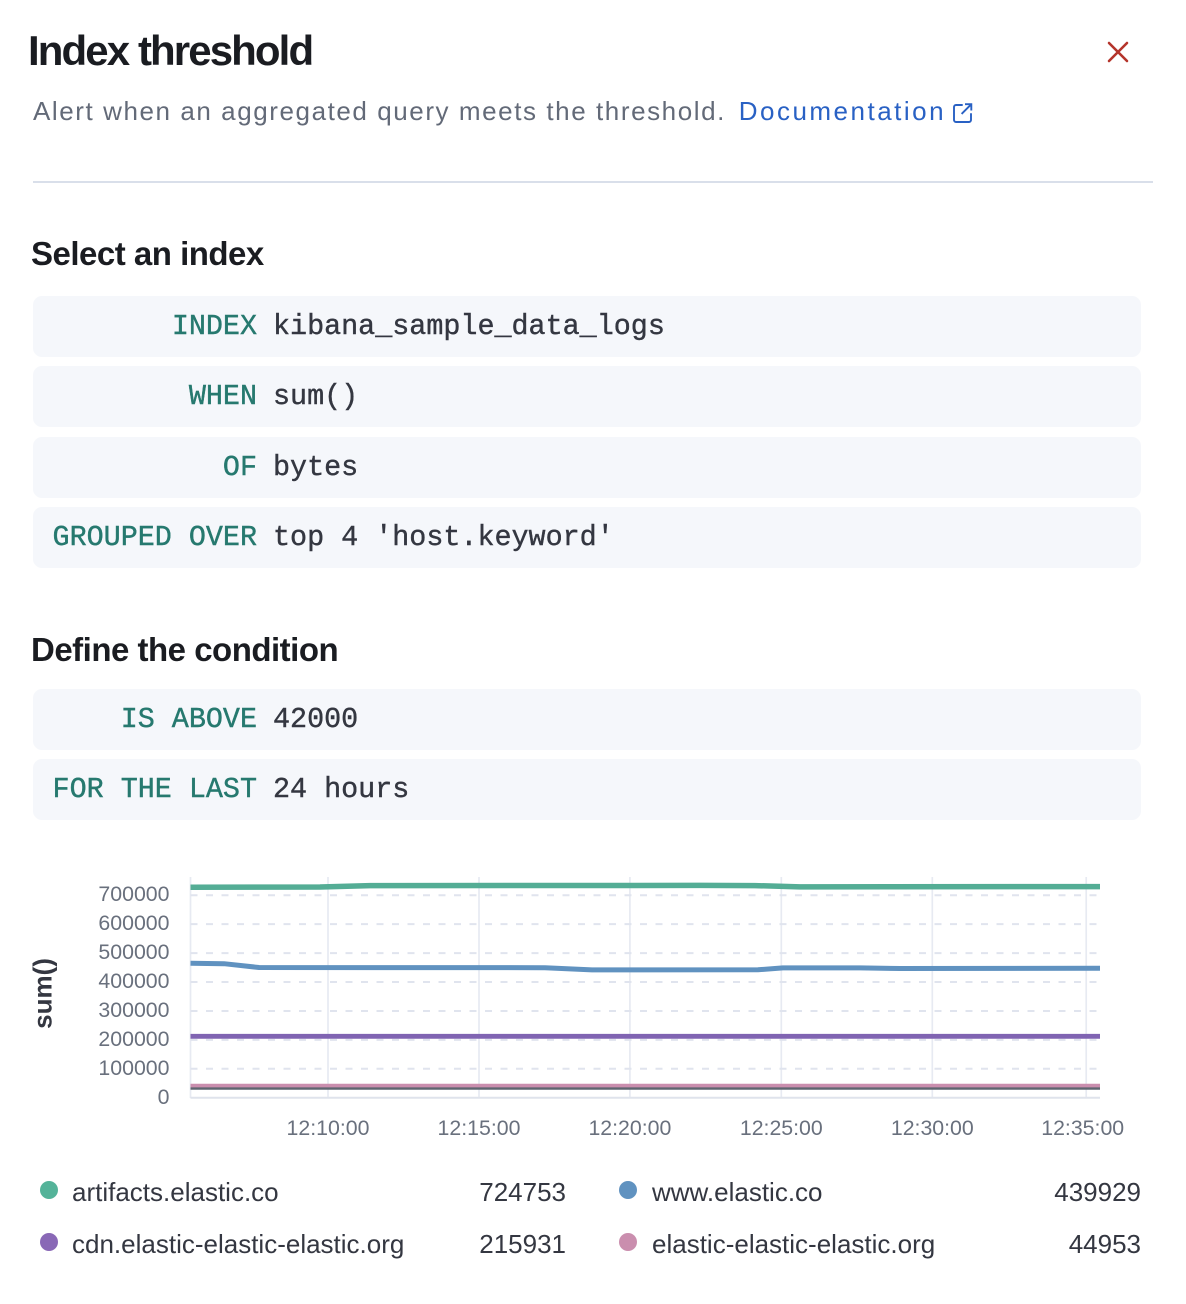 This screenshot has height=1304, width=1186. What do you see at coordinates (164, 1097) in the screenshot?
I see `svg-text: 0` at bounding box center [164, 1097].